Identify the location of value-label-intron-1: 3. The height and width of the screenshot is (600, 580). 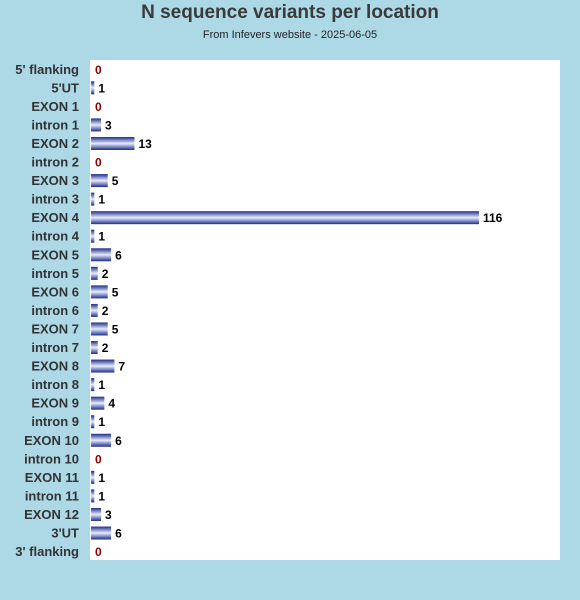
(108, 125).